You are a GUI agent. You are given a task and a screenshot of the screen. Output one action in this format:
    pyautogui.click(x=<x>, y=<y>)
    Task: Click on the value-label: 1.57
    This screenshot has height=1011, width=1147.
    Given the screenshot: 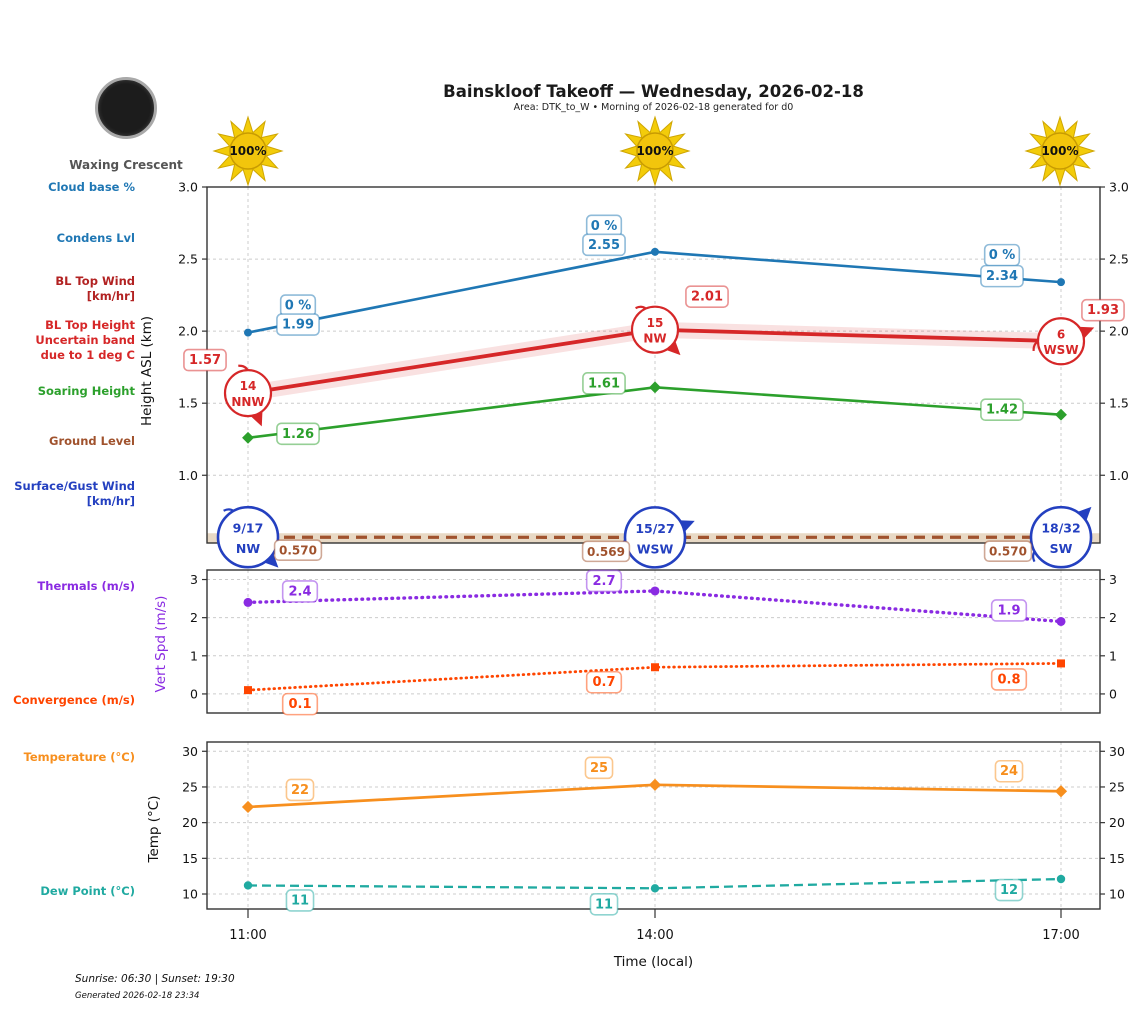 What is the action you would take?
    pyautogui.click(x=205, y=360)
    